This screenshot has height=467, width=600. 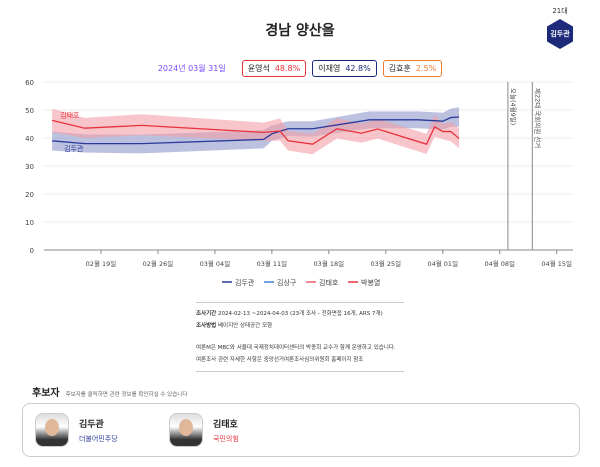 What do you see at coordinates (101, 263) in the screenshot?
I see `x-tick-label: 02월 19일` at bounding box center [101, 263].